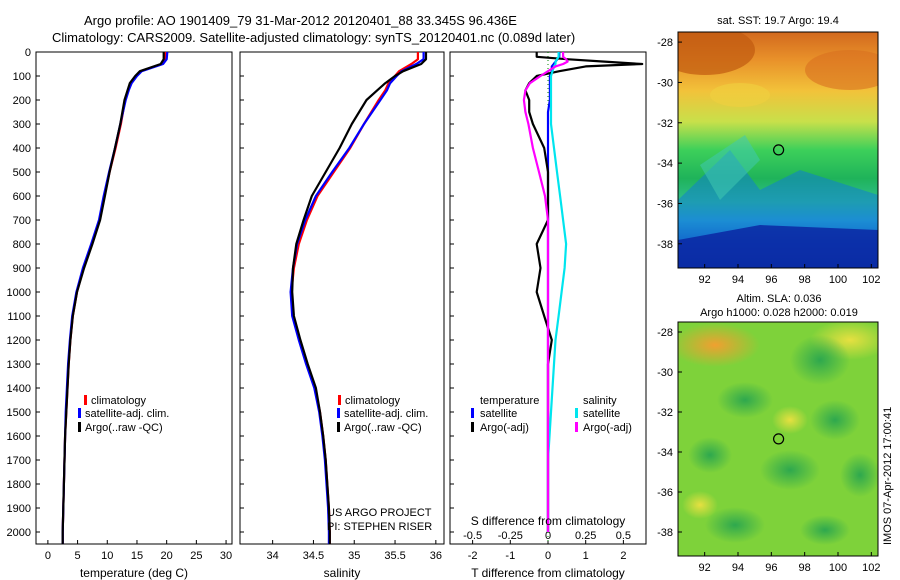  What do you see at coordinates (600, 401) in the screenshot?
I see `legend-salinity-header: salinity` at bounding box center [600, 401].